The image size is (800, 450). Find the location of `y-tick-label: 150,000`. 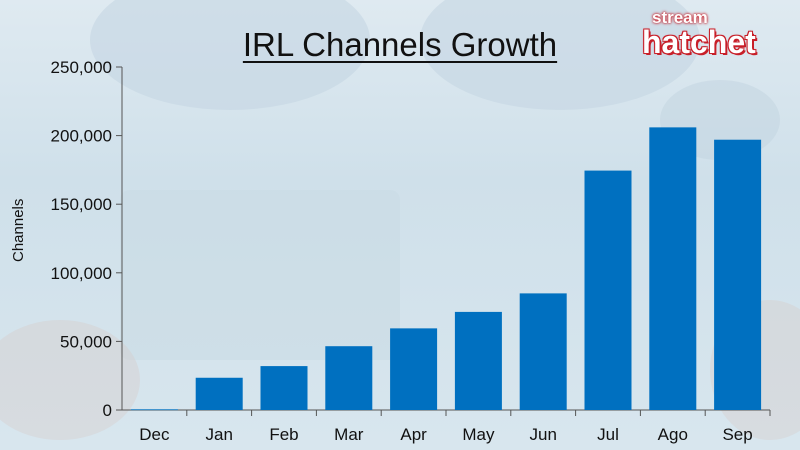

y-tick-label: 150,000 is located at coordinates (81, 204).